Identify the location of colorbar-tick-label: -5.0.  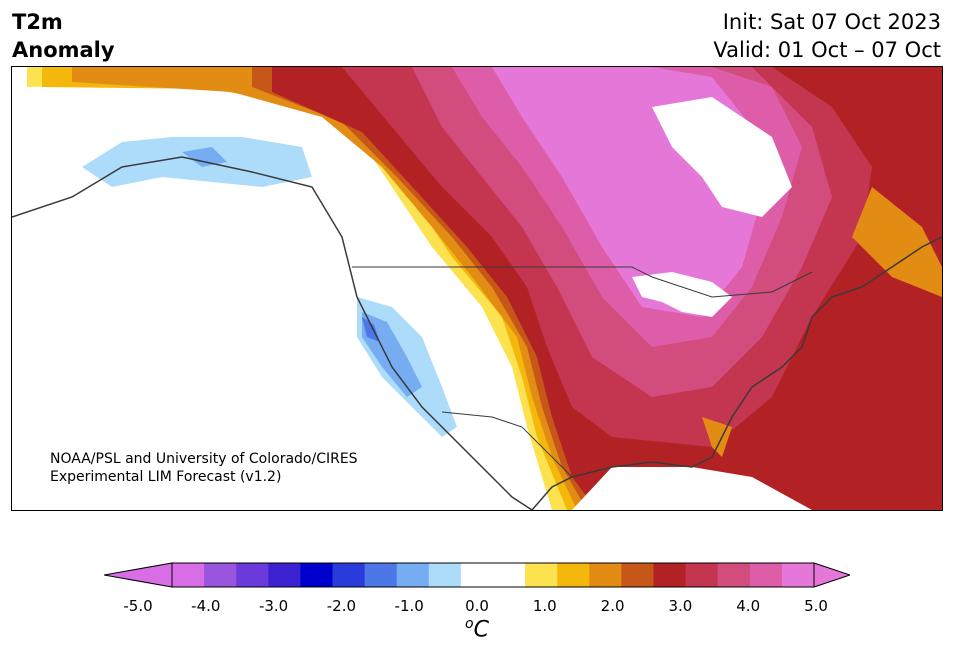
(138, 606).